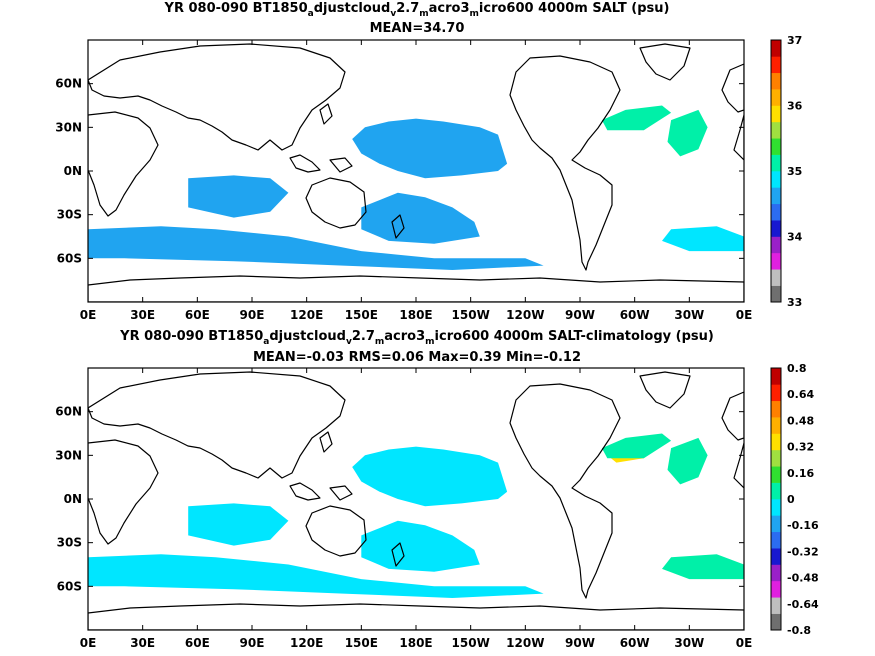 Image resolution: width=875 pixels, height=656 pixels. Describe the element at coordinates (797, 368) in the screenshot. I see `colorbar-tick-label: 0.8` at that location.